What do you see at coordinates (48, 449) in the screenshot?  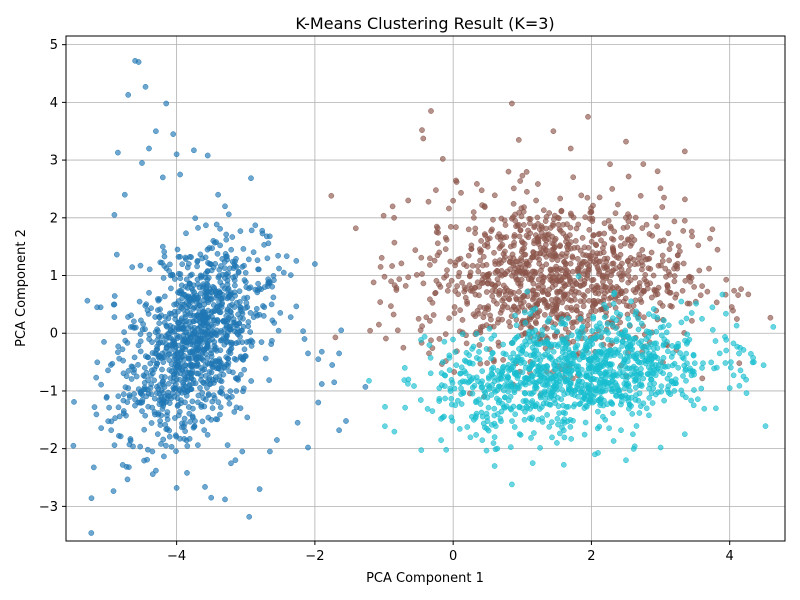 I see `y-tick-label: −2` at bounding box center [48, 449].